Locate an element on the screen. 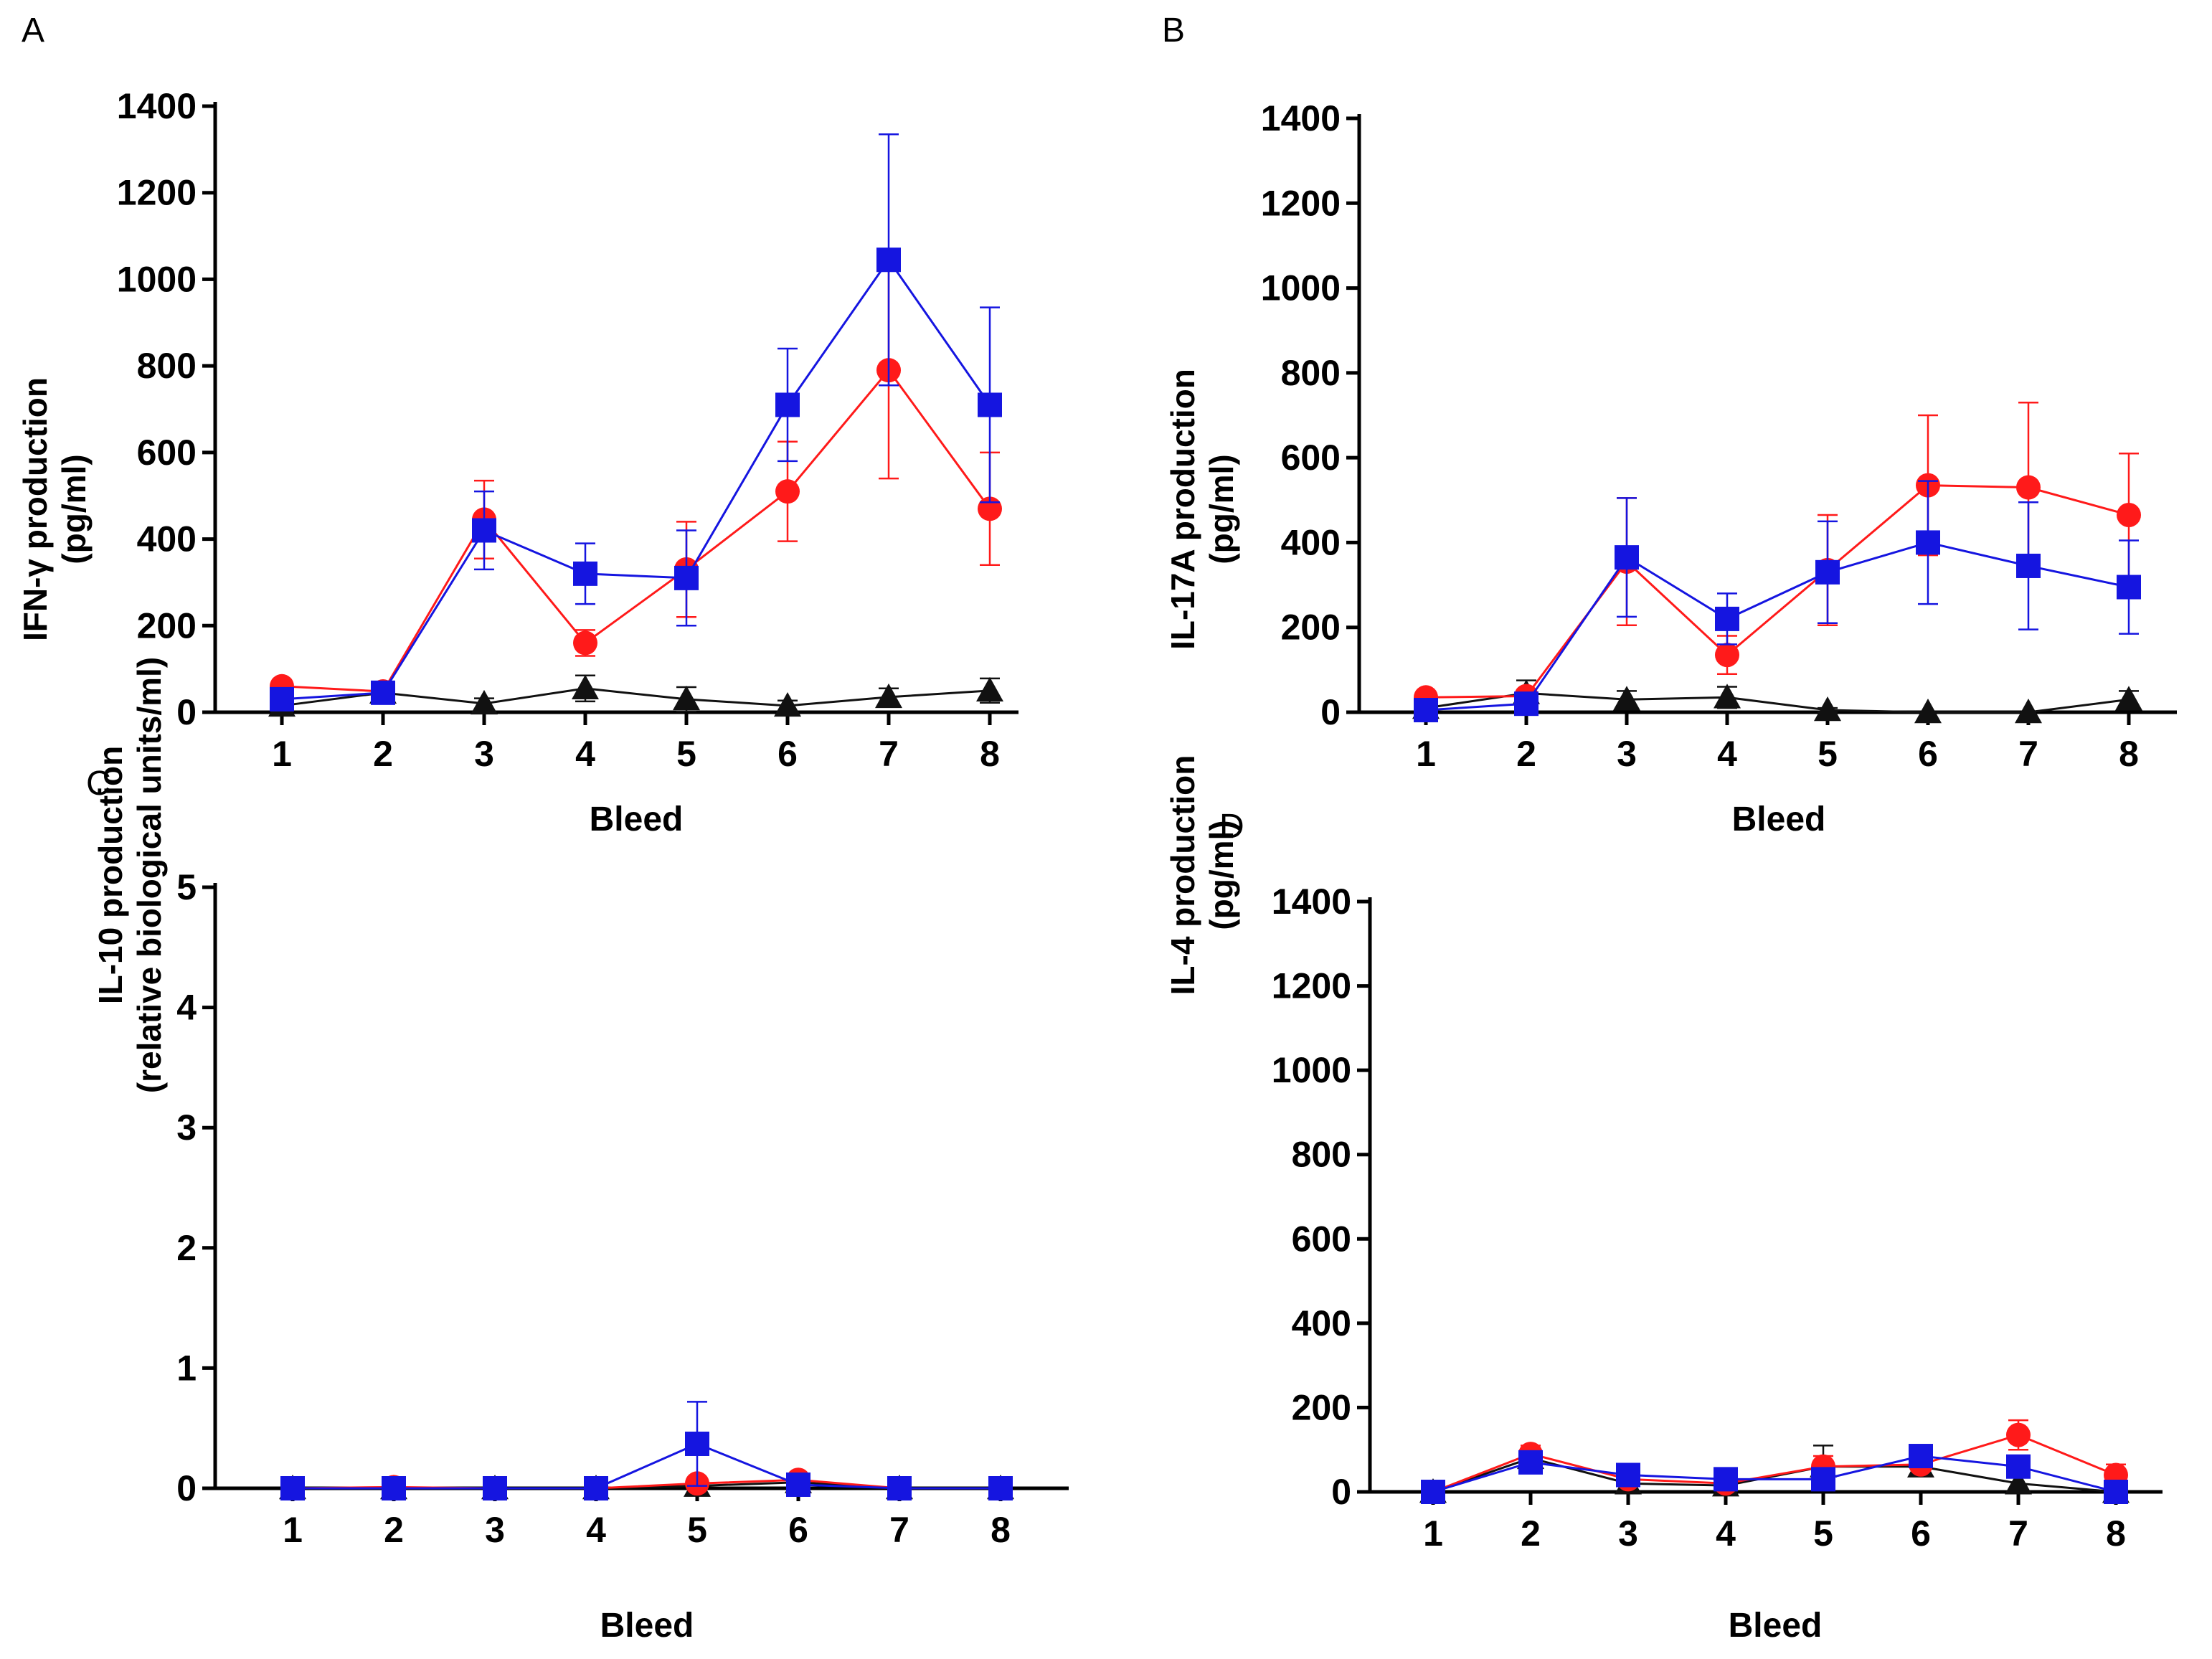 This screenshot has height=1659, width=2212. panel-letter-c: C is located at coordinates (98, 784).